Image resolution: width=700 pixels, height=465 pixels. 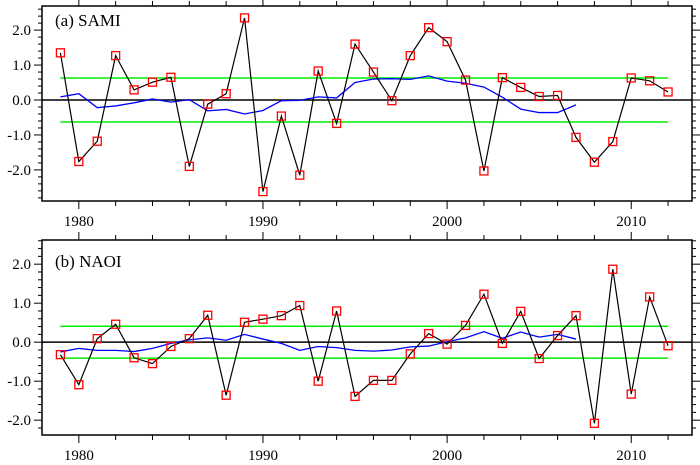 I want to click on panel-title: (b) NAOI, so click(x=88, y=261).